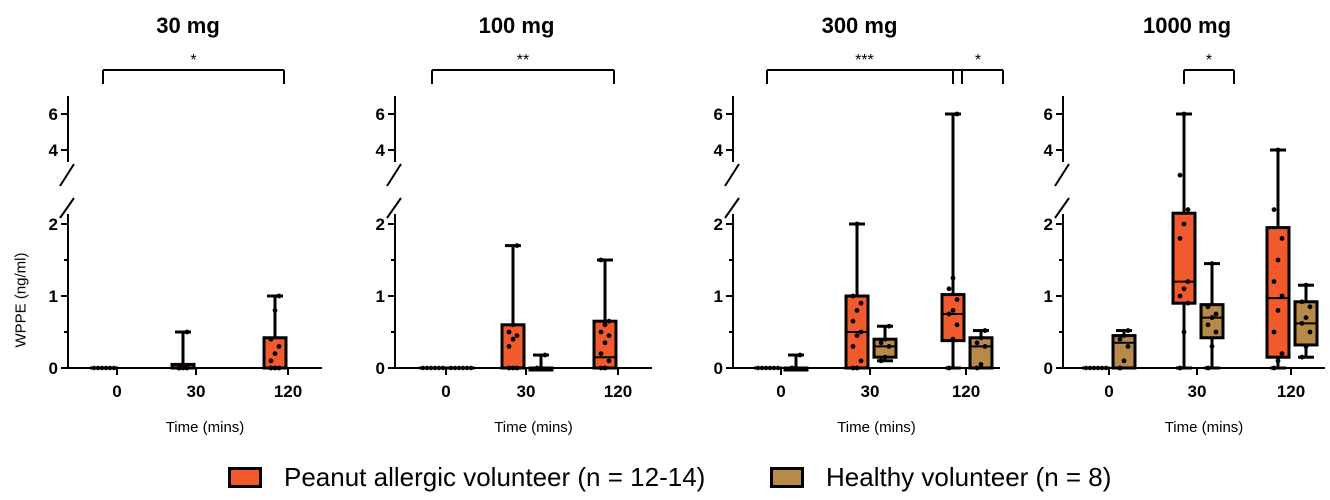 The height and width of the screenshot is (500, 1330). I want to click on panel-title: 30 mg, so click(188, 25).